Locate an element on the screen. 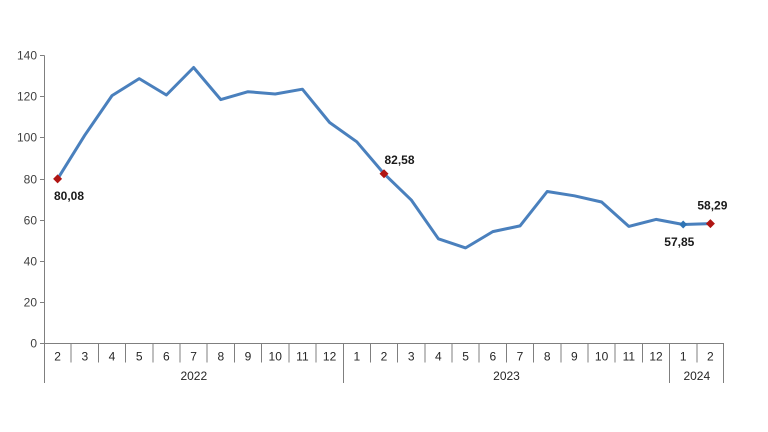  svg-text: 82,58 is located at coordinates (399, 160).